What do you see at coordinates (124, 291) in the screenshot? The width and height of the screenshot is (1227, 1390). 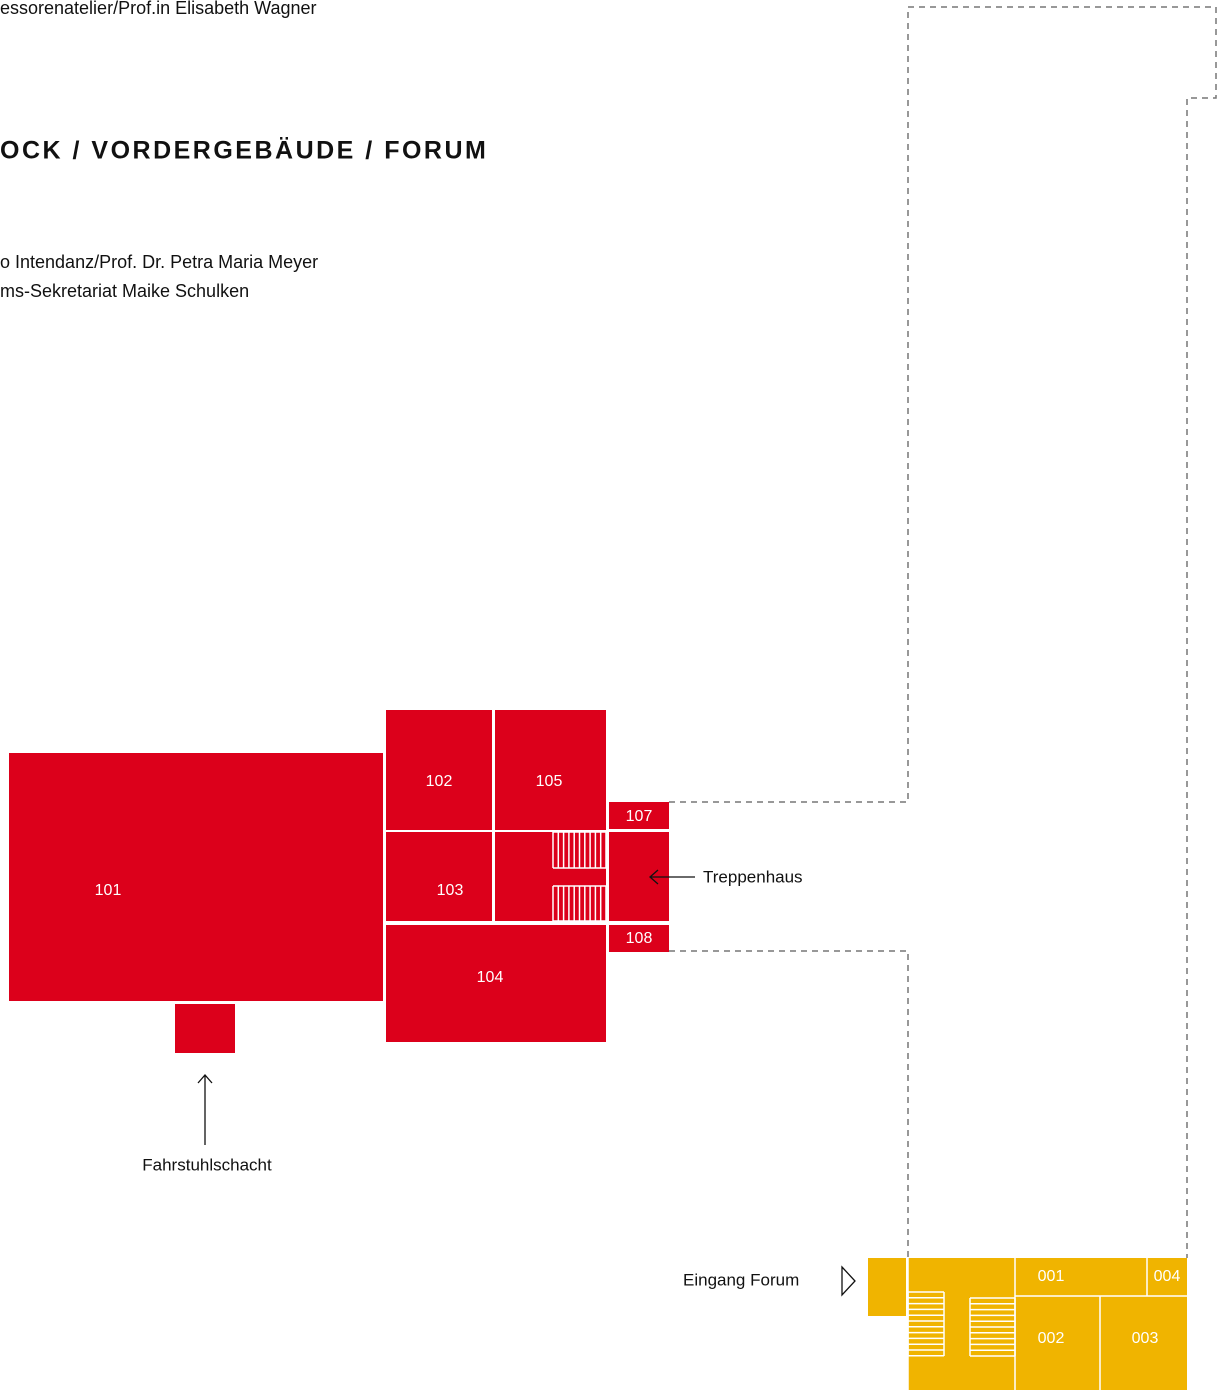 I see `header-line: ms-Sekretariat Maike Schulken` at bounding box center [124, 291].